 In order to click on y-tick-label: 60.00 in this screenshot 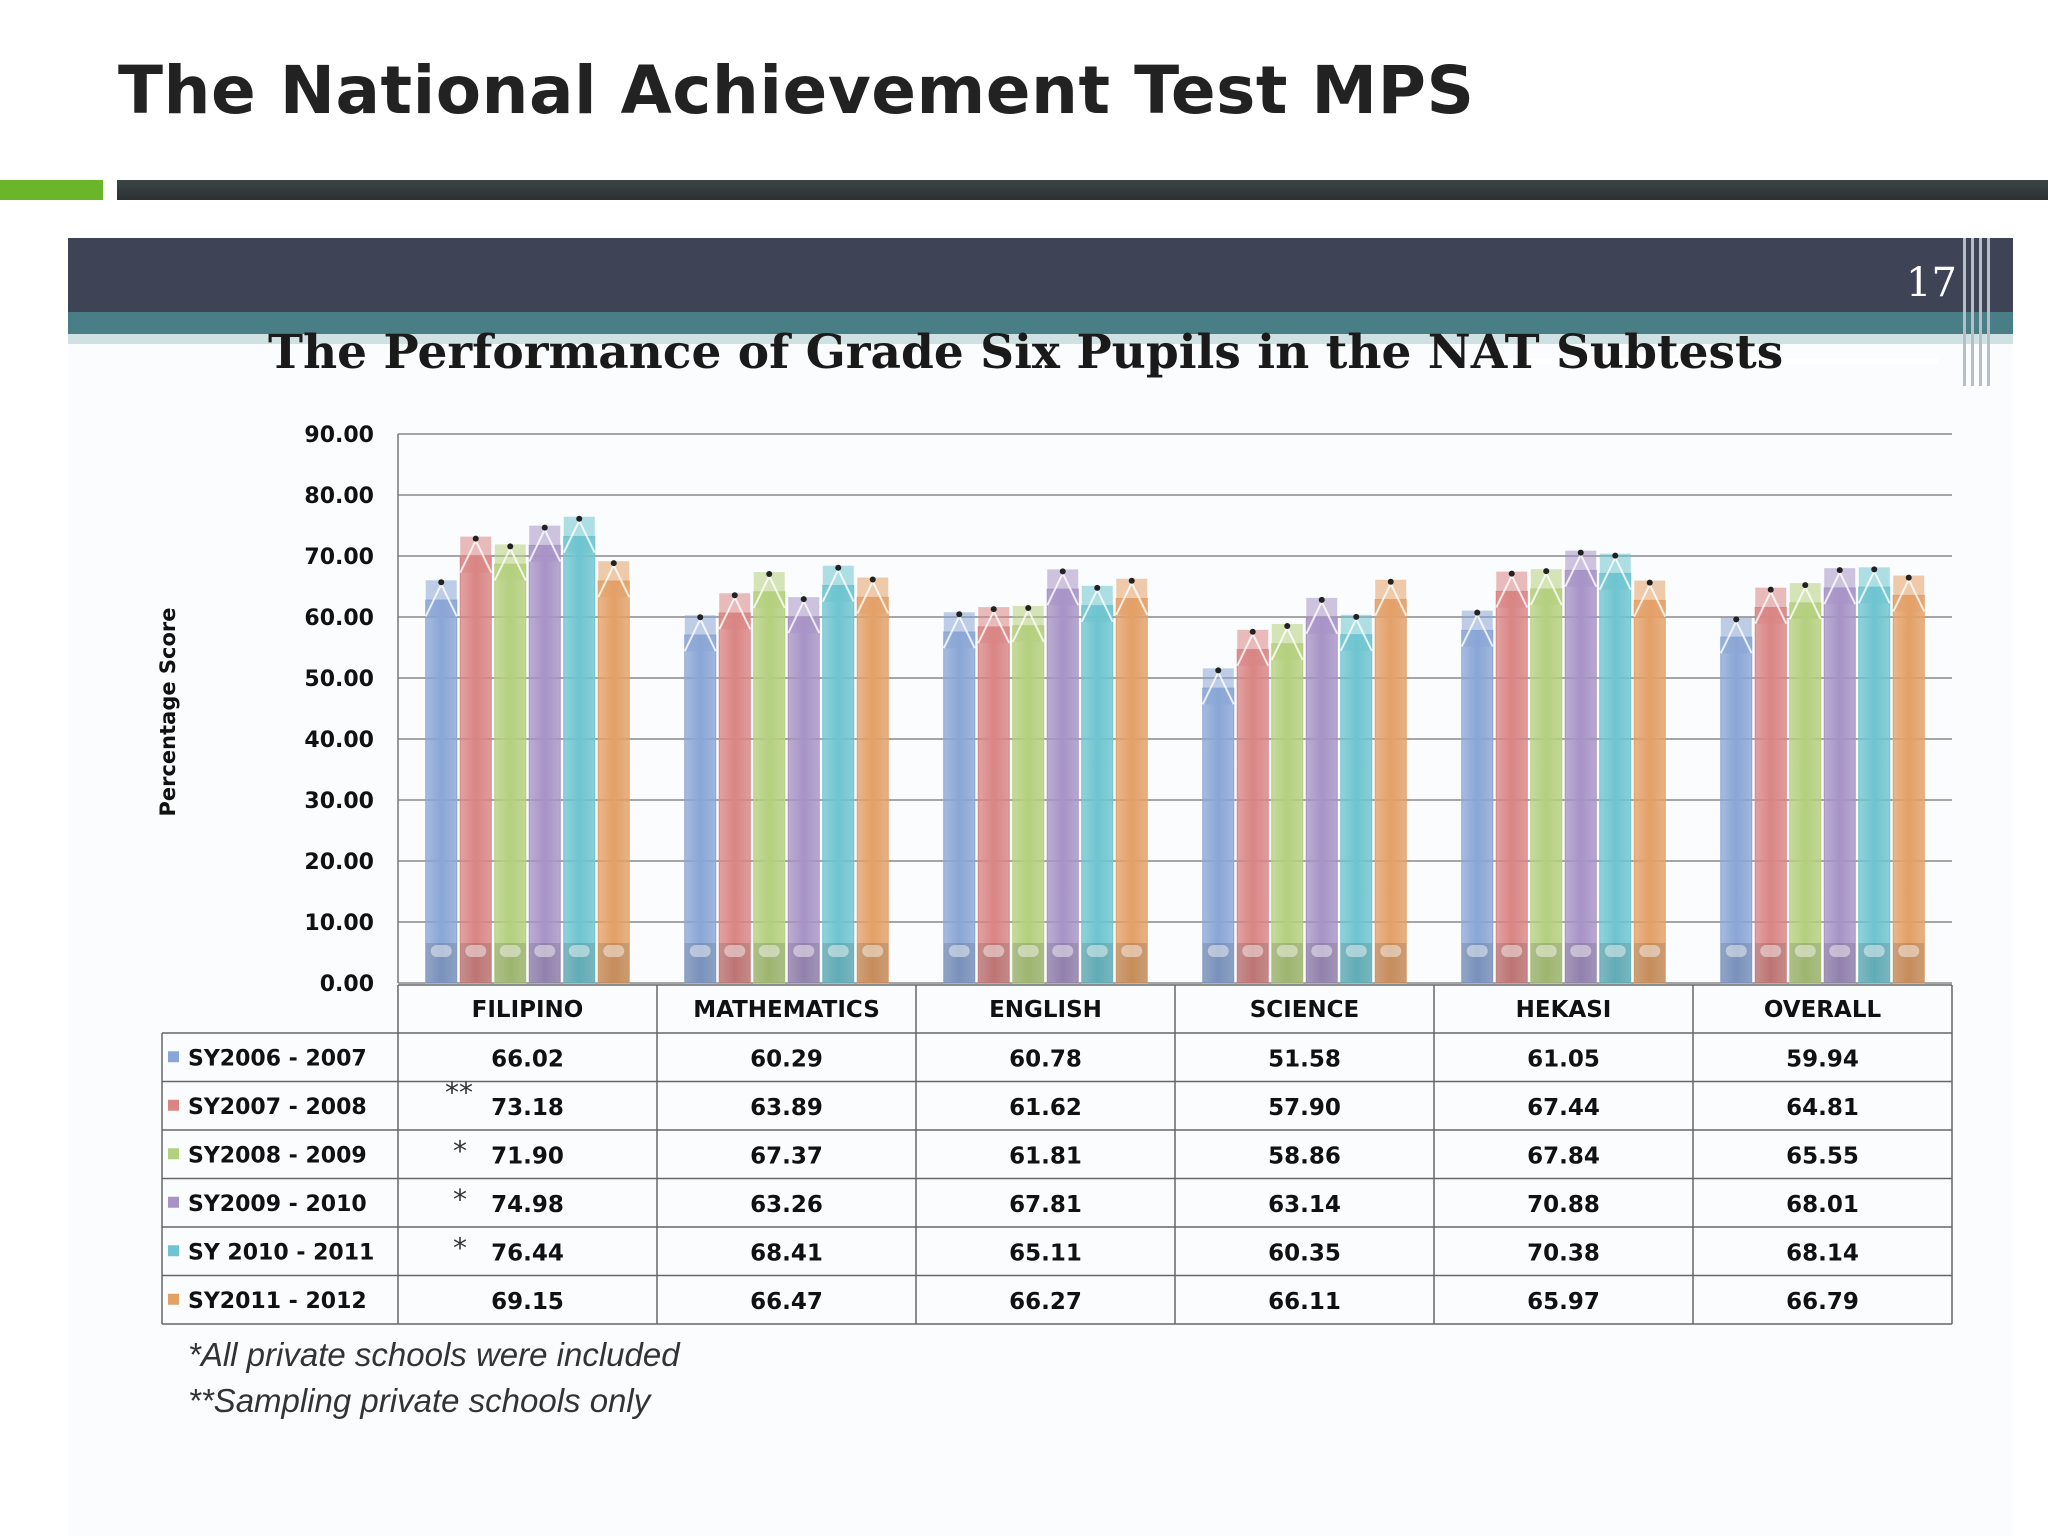, I will do `click(339, 618)`.